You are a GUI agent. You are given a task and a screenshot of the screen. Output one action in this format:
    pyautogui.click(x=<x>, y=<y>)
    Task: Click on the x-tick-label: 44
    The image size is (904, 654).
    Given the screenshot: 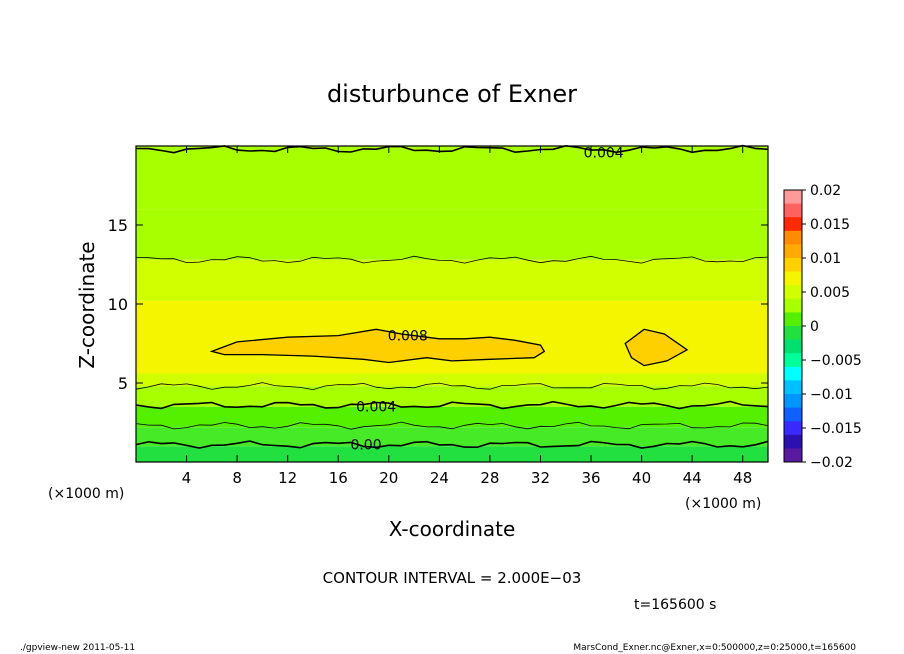 What is the action you would take?
    pyautogui.click(x=692, y=478)
    